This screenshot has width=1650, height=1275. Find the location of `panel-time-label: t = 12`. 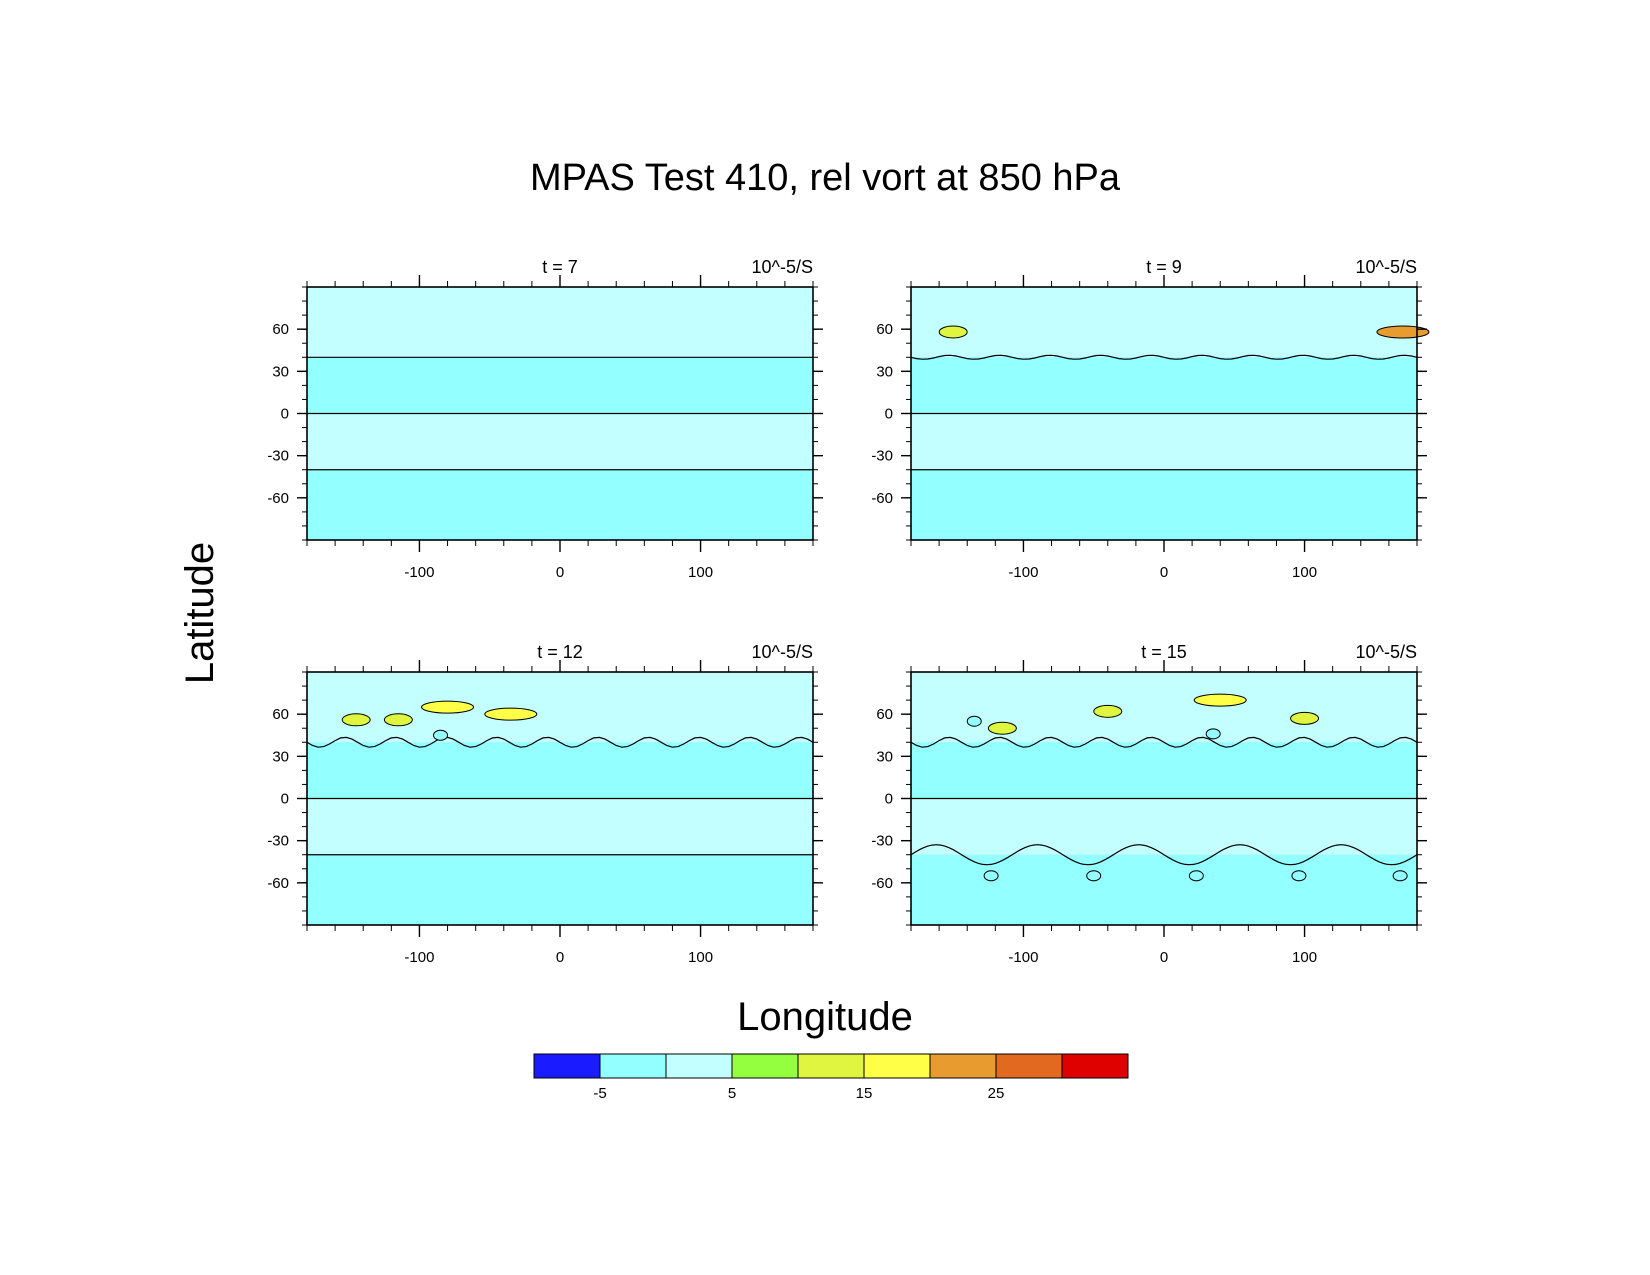

panel-time-label: t = 12 is located at coordinates (560, 652).